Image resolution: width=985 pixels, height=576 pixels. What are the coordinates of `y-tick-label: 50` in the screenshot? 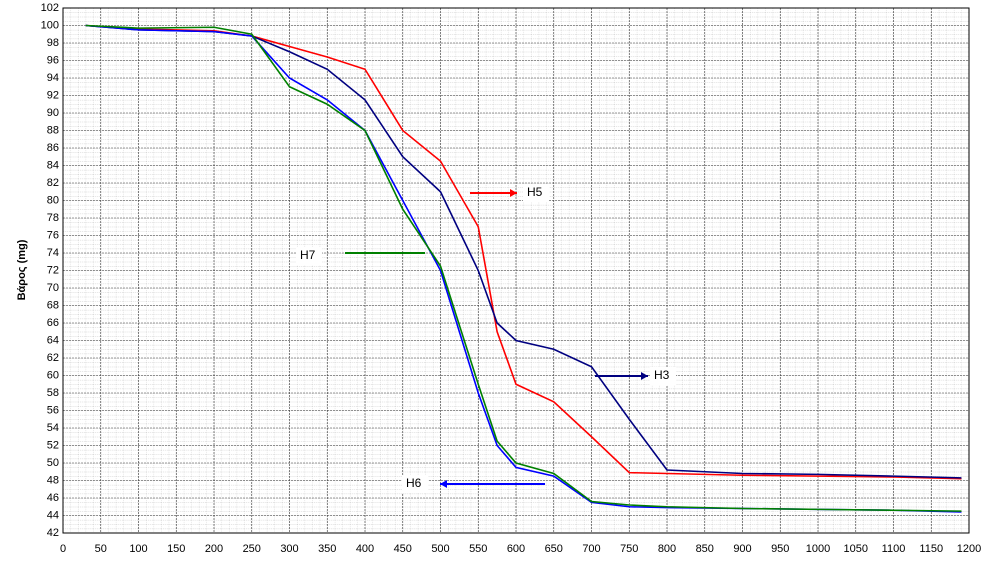 It's located at (53, 463).